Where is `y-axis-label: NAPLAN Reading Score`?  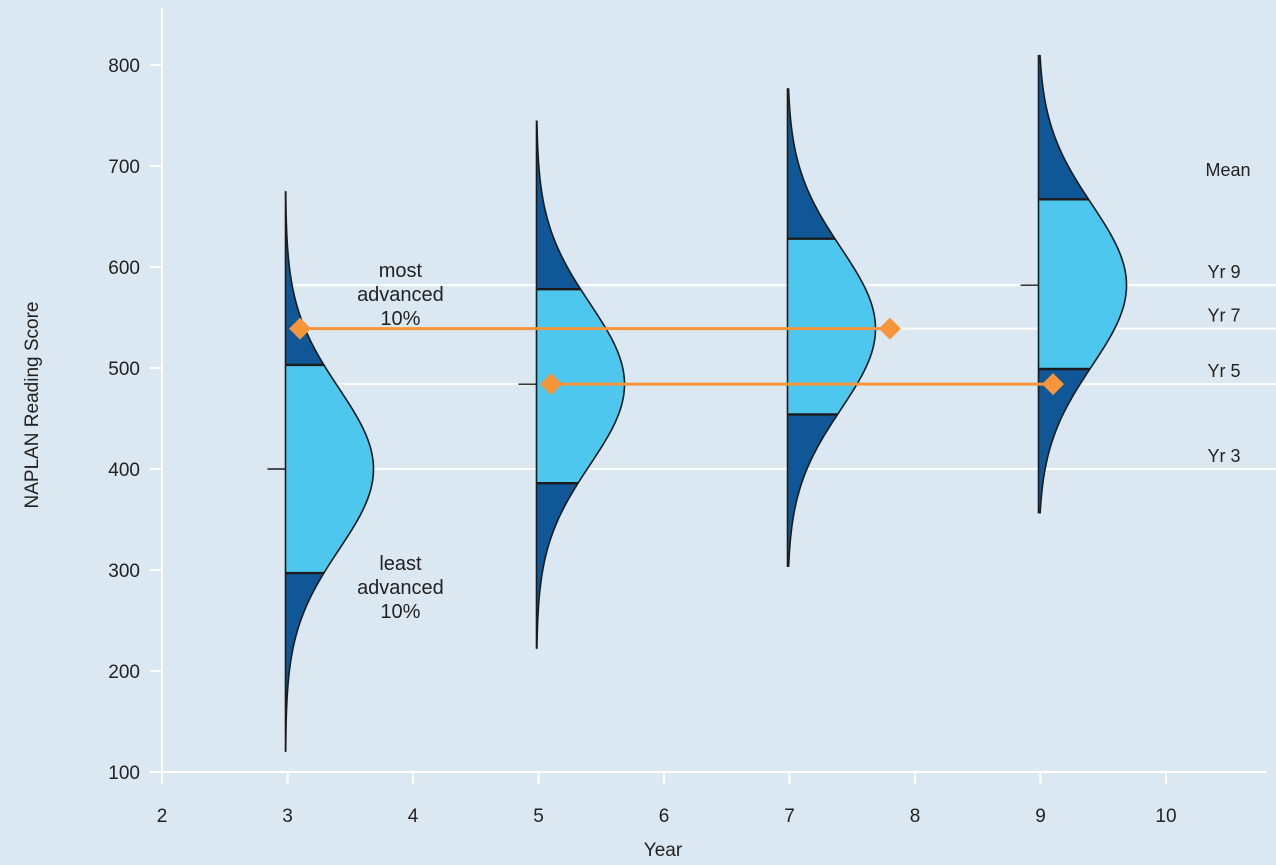
y-axis-label: NAPLAN Reading Score is located at coordinates (32, 405).